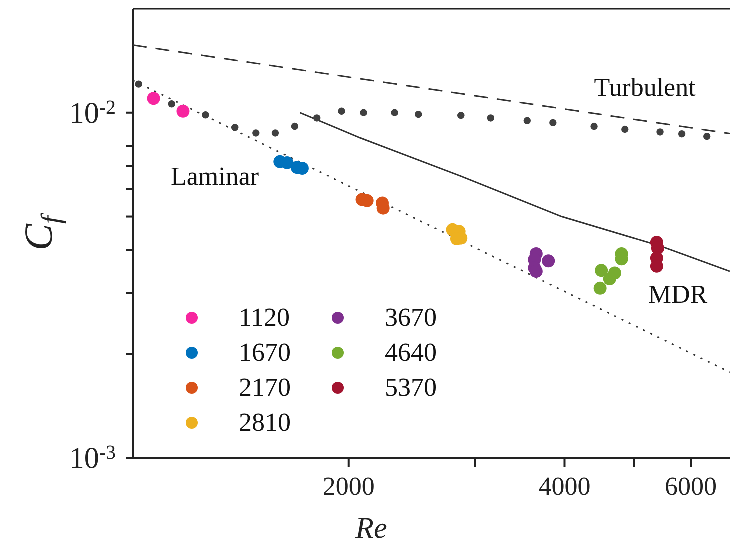 This screenshot has height=548, width=730. Describe the element at coordinates (264, 317) in the screenshot. I see `legend-label: 1120` at that location.